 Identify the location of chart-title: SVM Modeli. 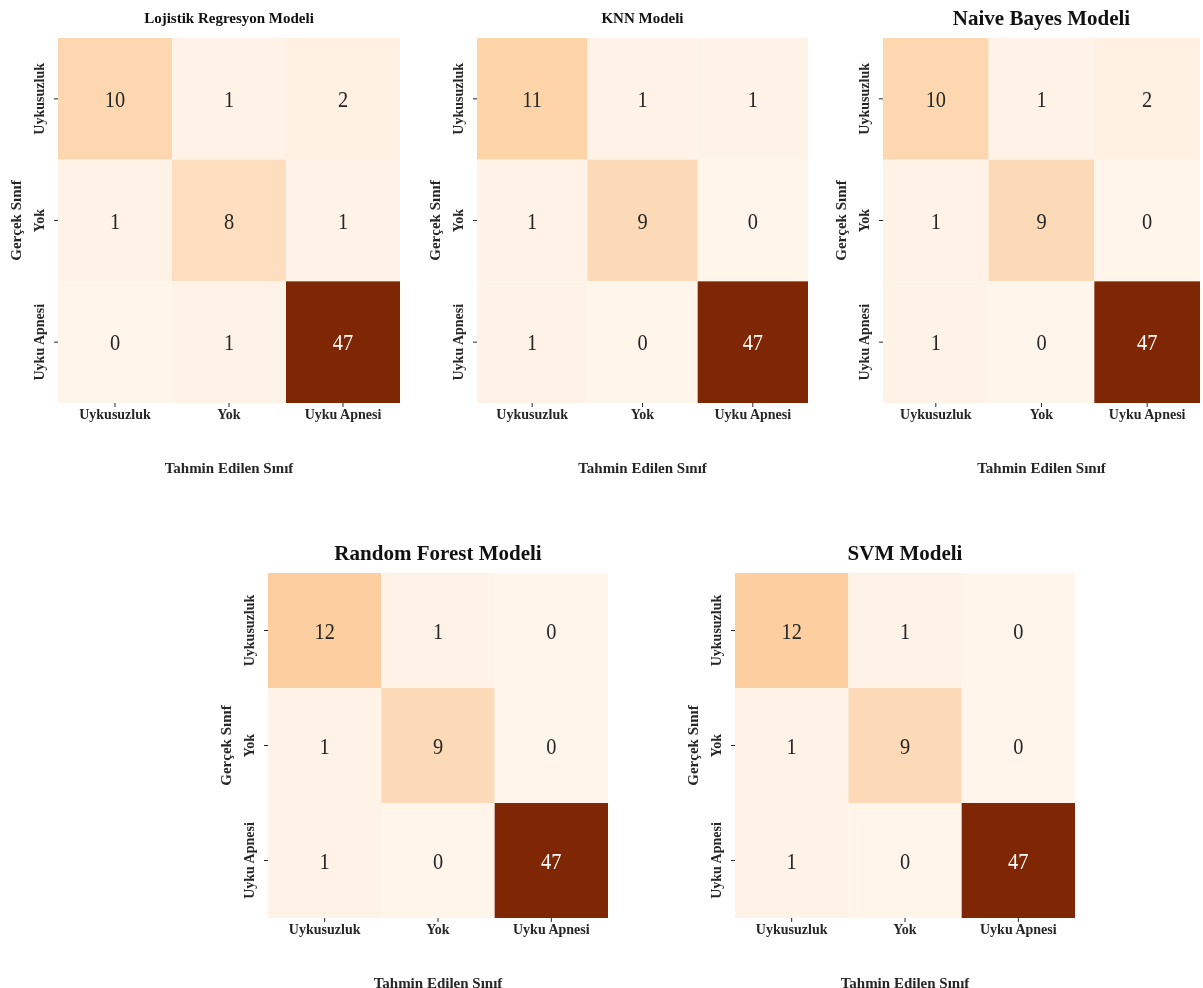
(905, 553).